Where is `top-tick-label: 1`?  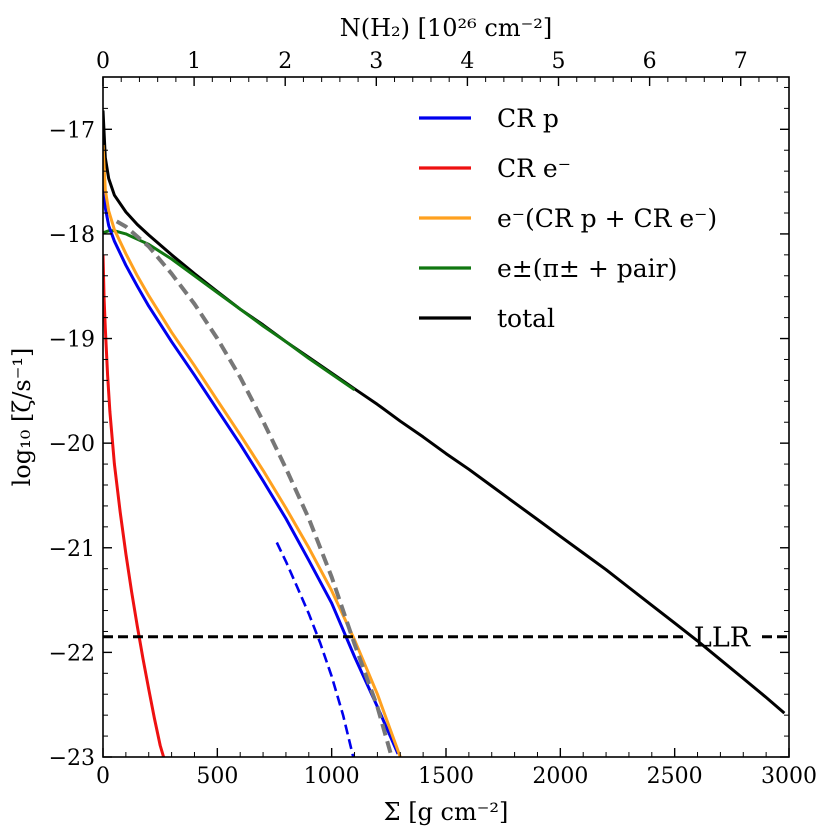 top-tick-label: 1 is located at coordinates (194, 61).